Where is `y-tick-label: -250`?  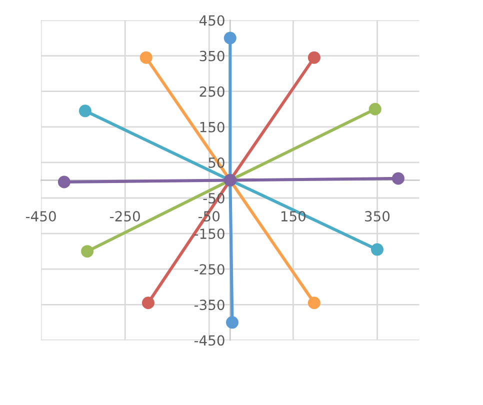
y-tick-label: -250 is located at coordinates (209, 269).